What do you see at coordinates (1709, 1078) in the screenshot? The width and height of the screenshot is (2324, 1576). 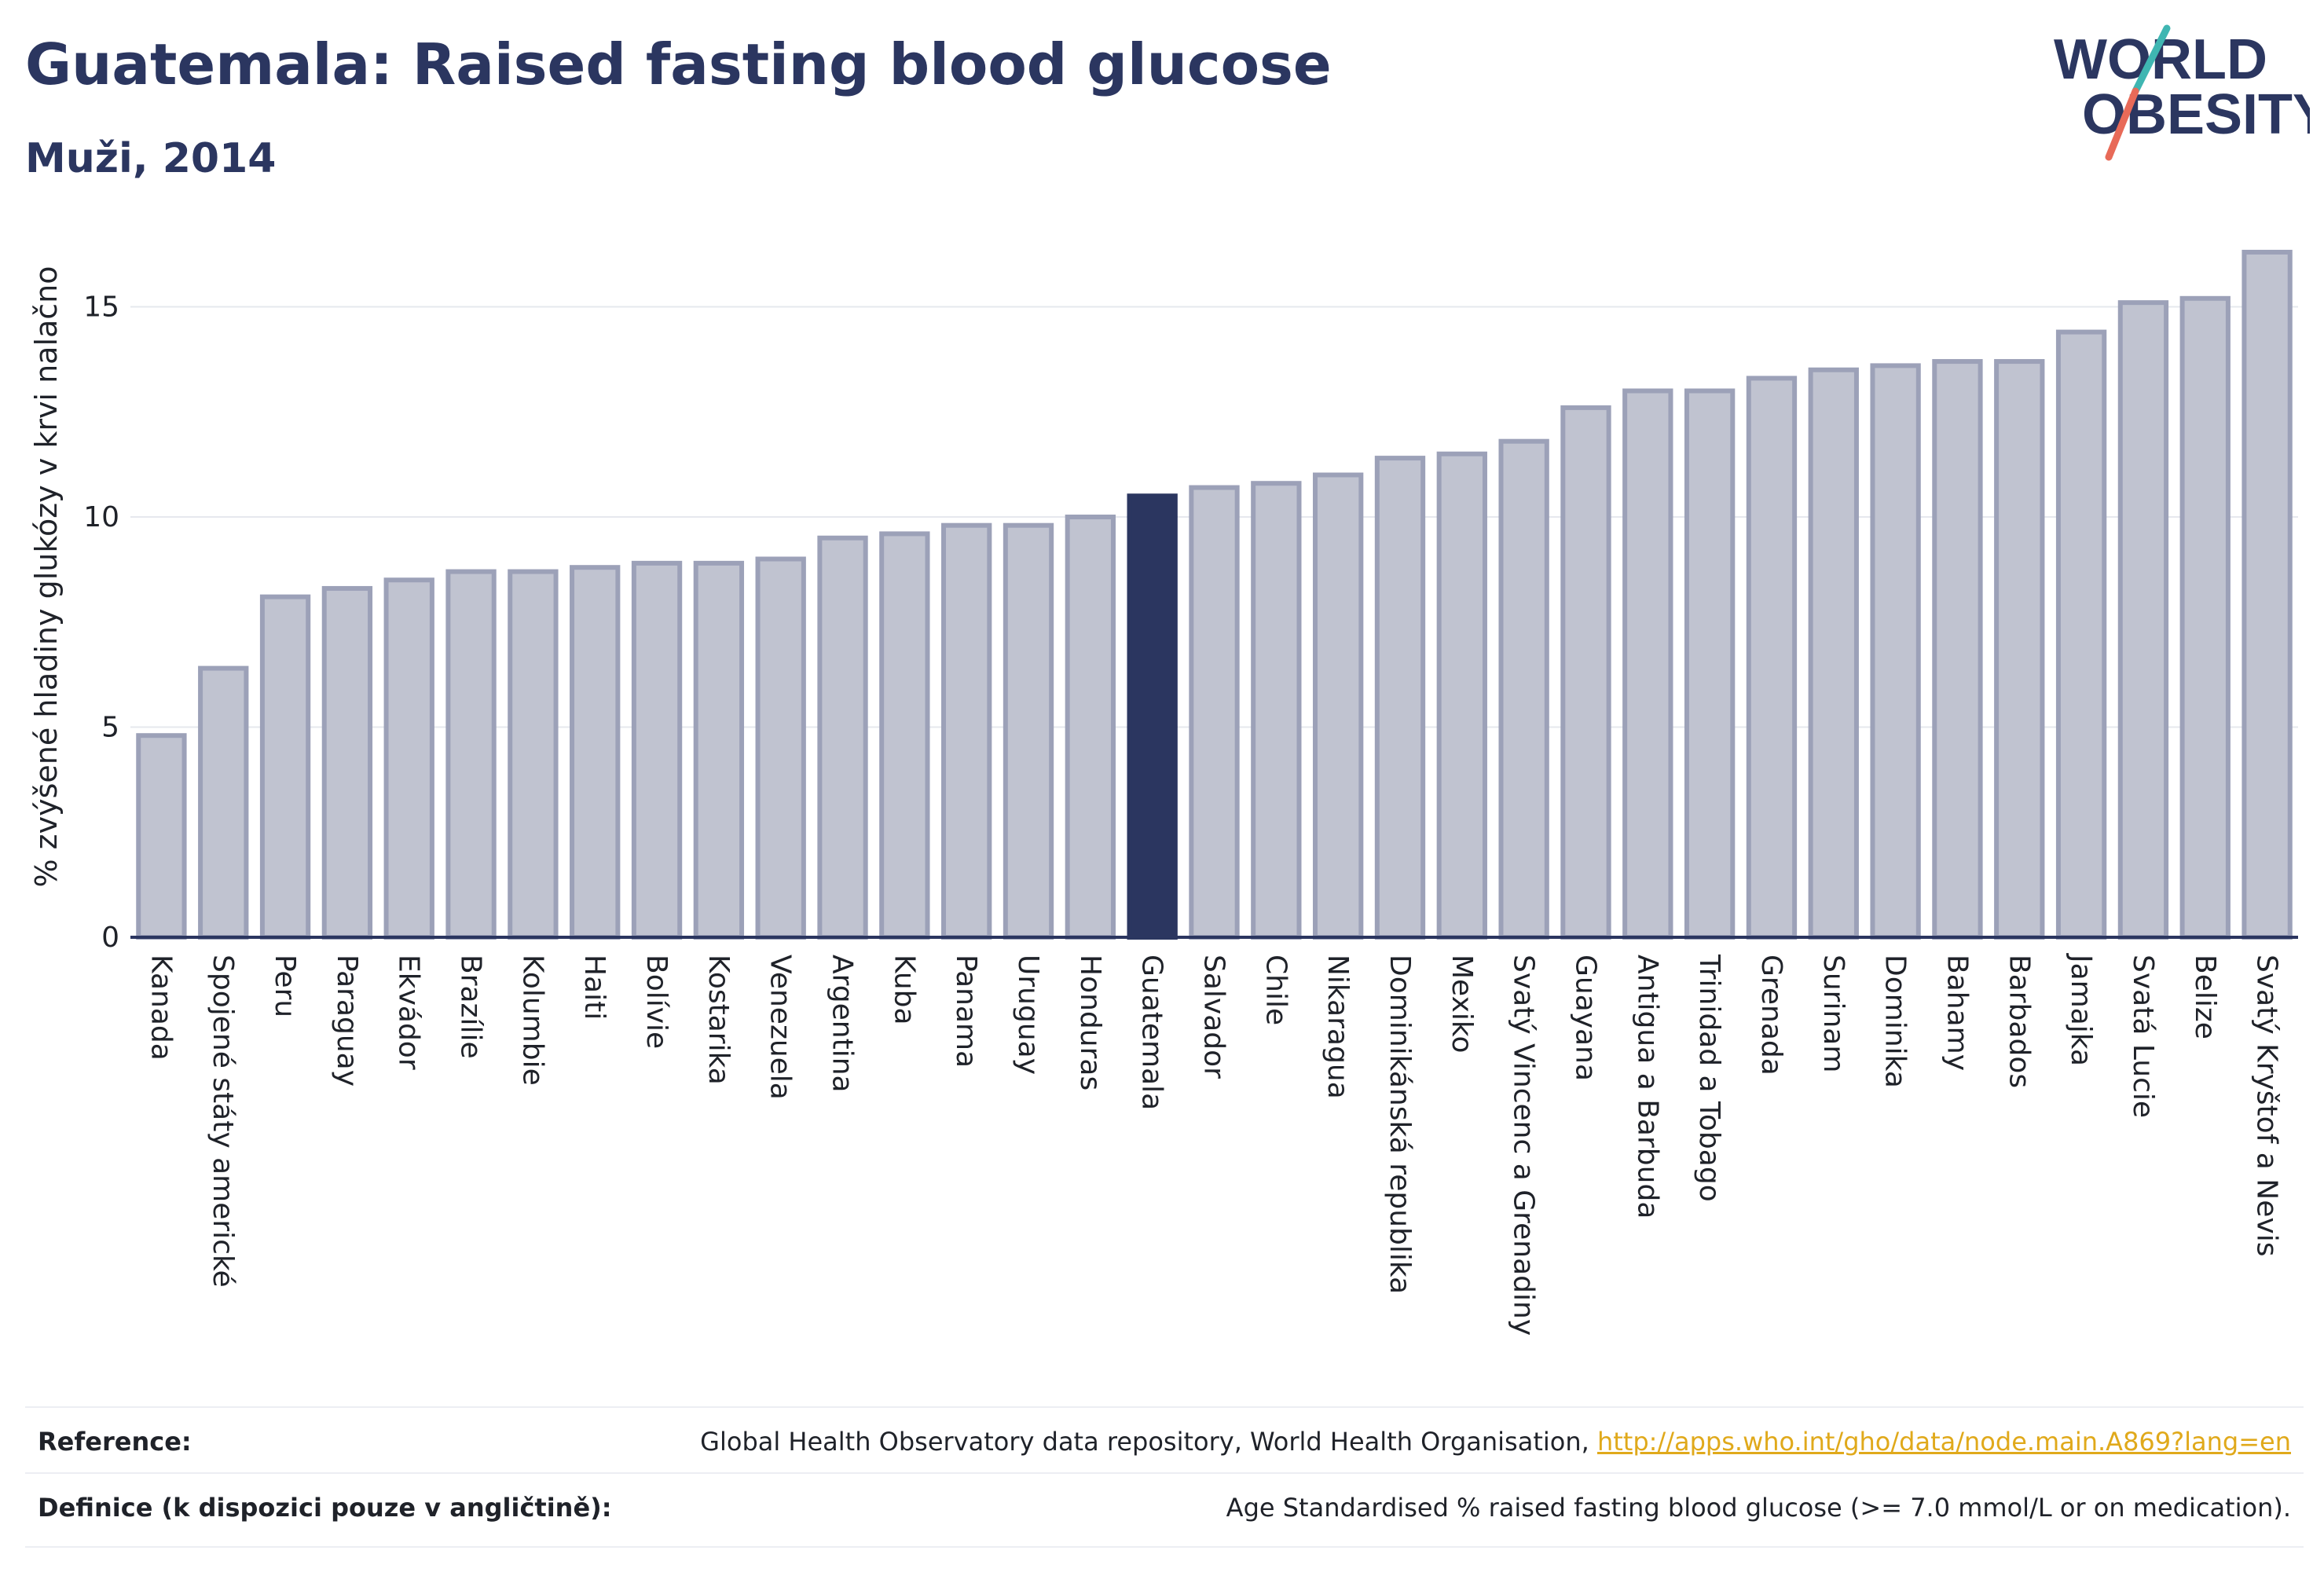 I see `x-tick-label: Trinidad a Tobago` at bounding box center [1709, 1078].